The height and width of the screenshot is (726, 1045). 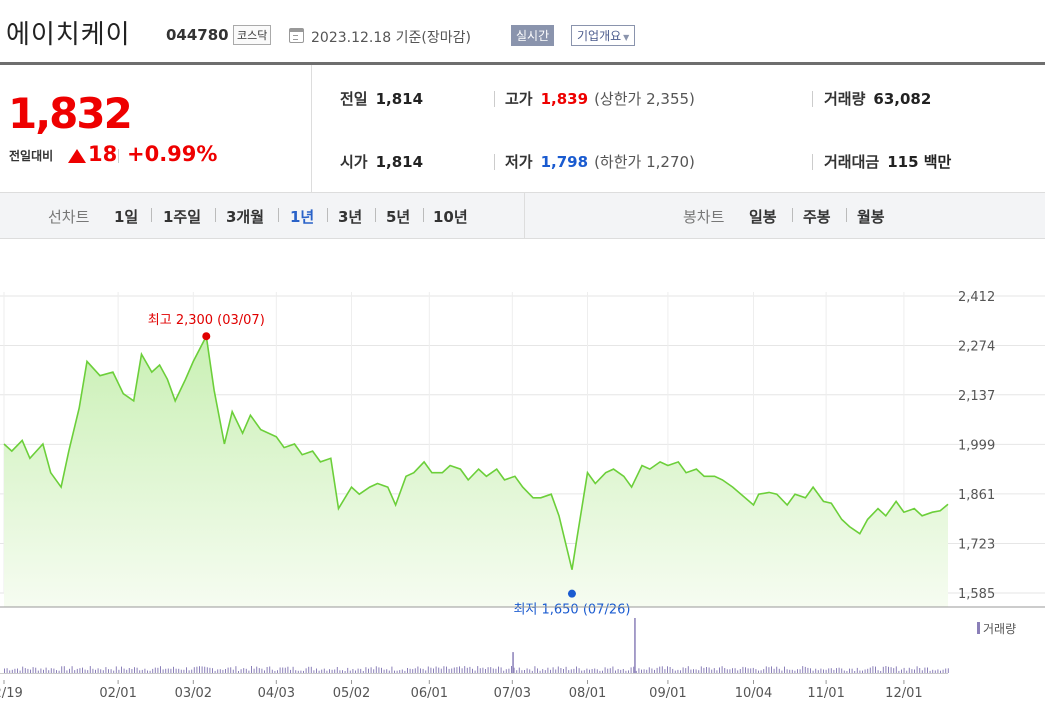 What do you see at coordinates (172, 154) in the screenshot?
I see `change-percent: +0.99%` at bounding box center [172, 154].